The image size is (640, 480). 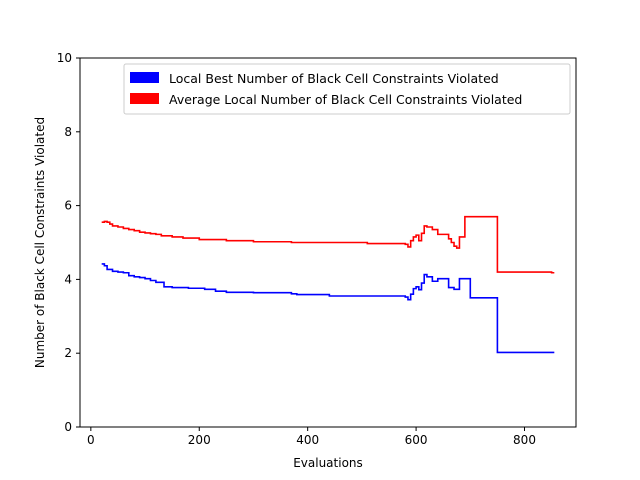 I want to click on x-axis-ticks: 0 200 400 600 800, so click(x=311, y=437).